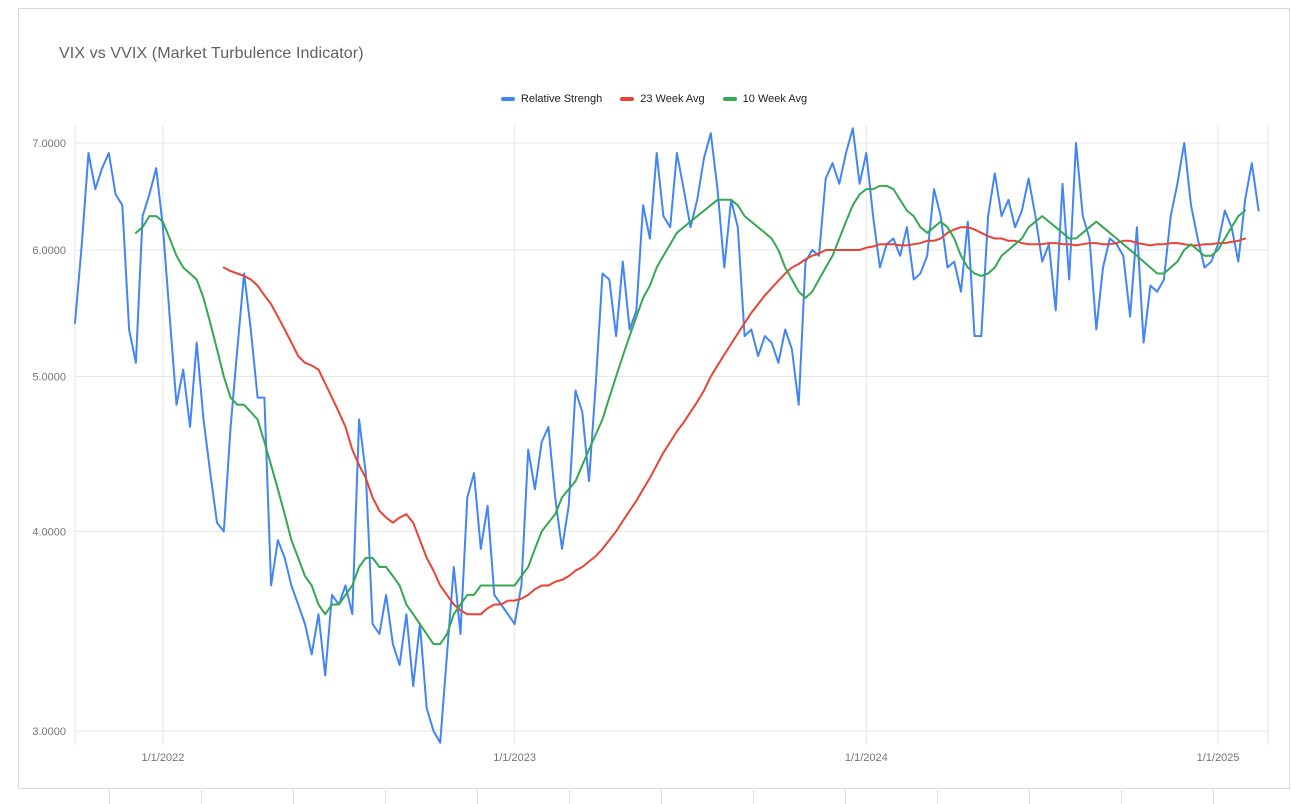  What do you see at coordinates (627, 99) in the screenshot?
I see `legend-swatch-red` at bounding box center [627, 99].